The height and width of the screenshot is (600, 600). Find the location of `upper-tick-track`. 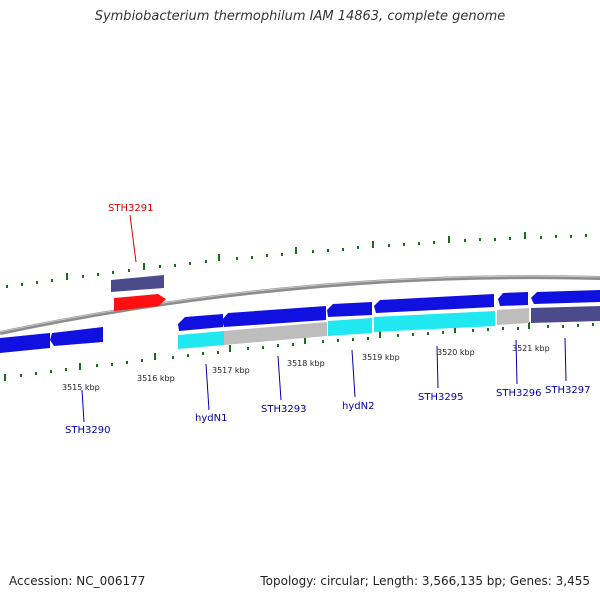

upper-tick-track is located at coordinates (296, 260).